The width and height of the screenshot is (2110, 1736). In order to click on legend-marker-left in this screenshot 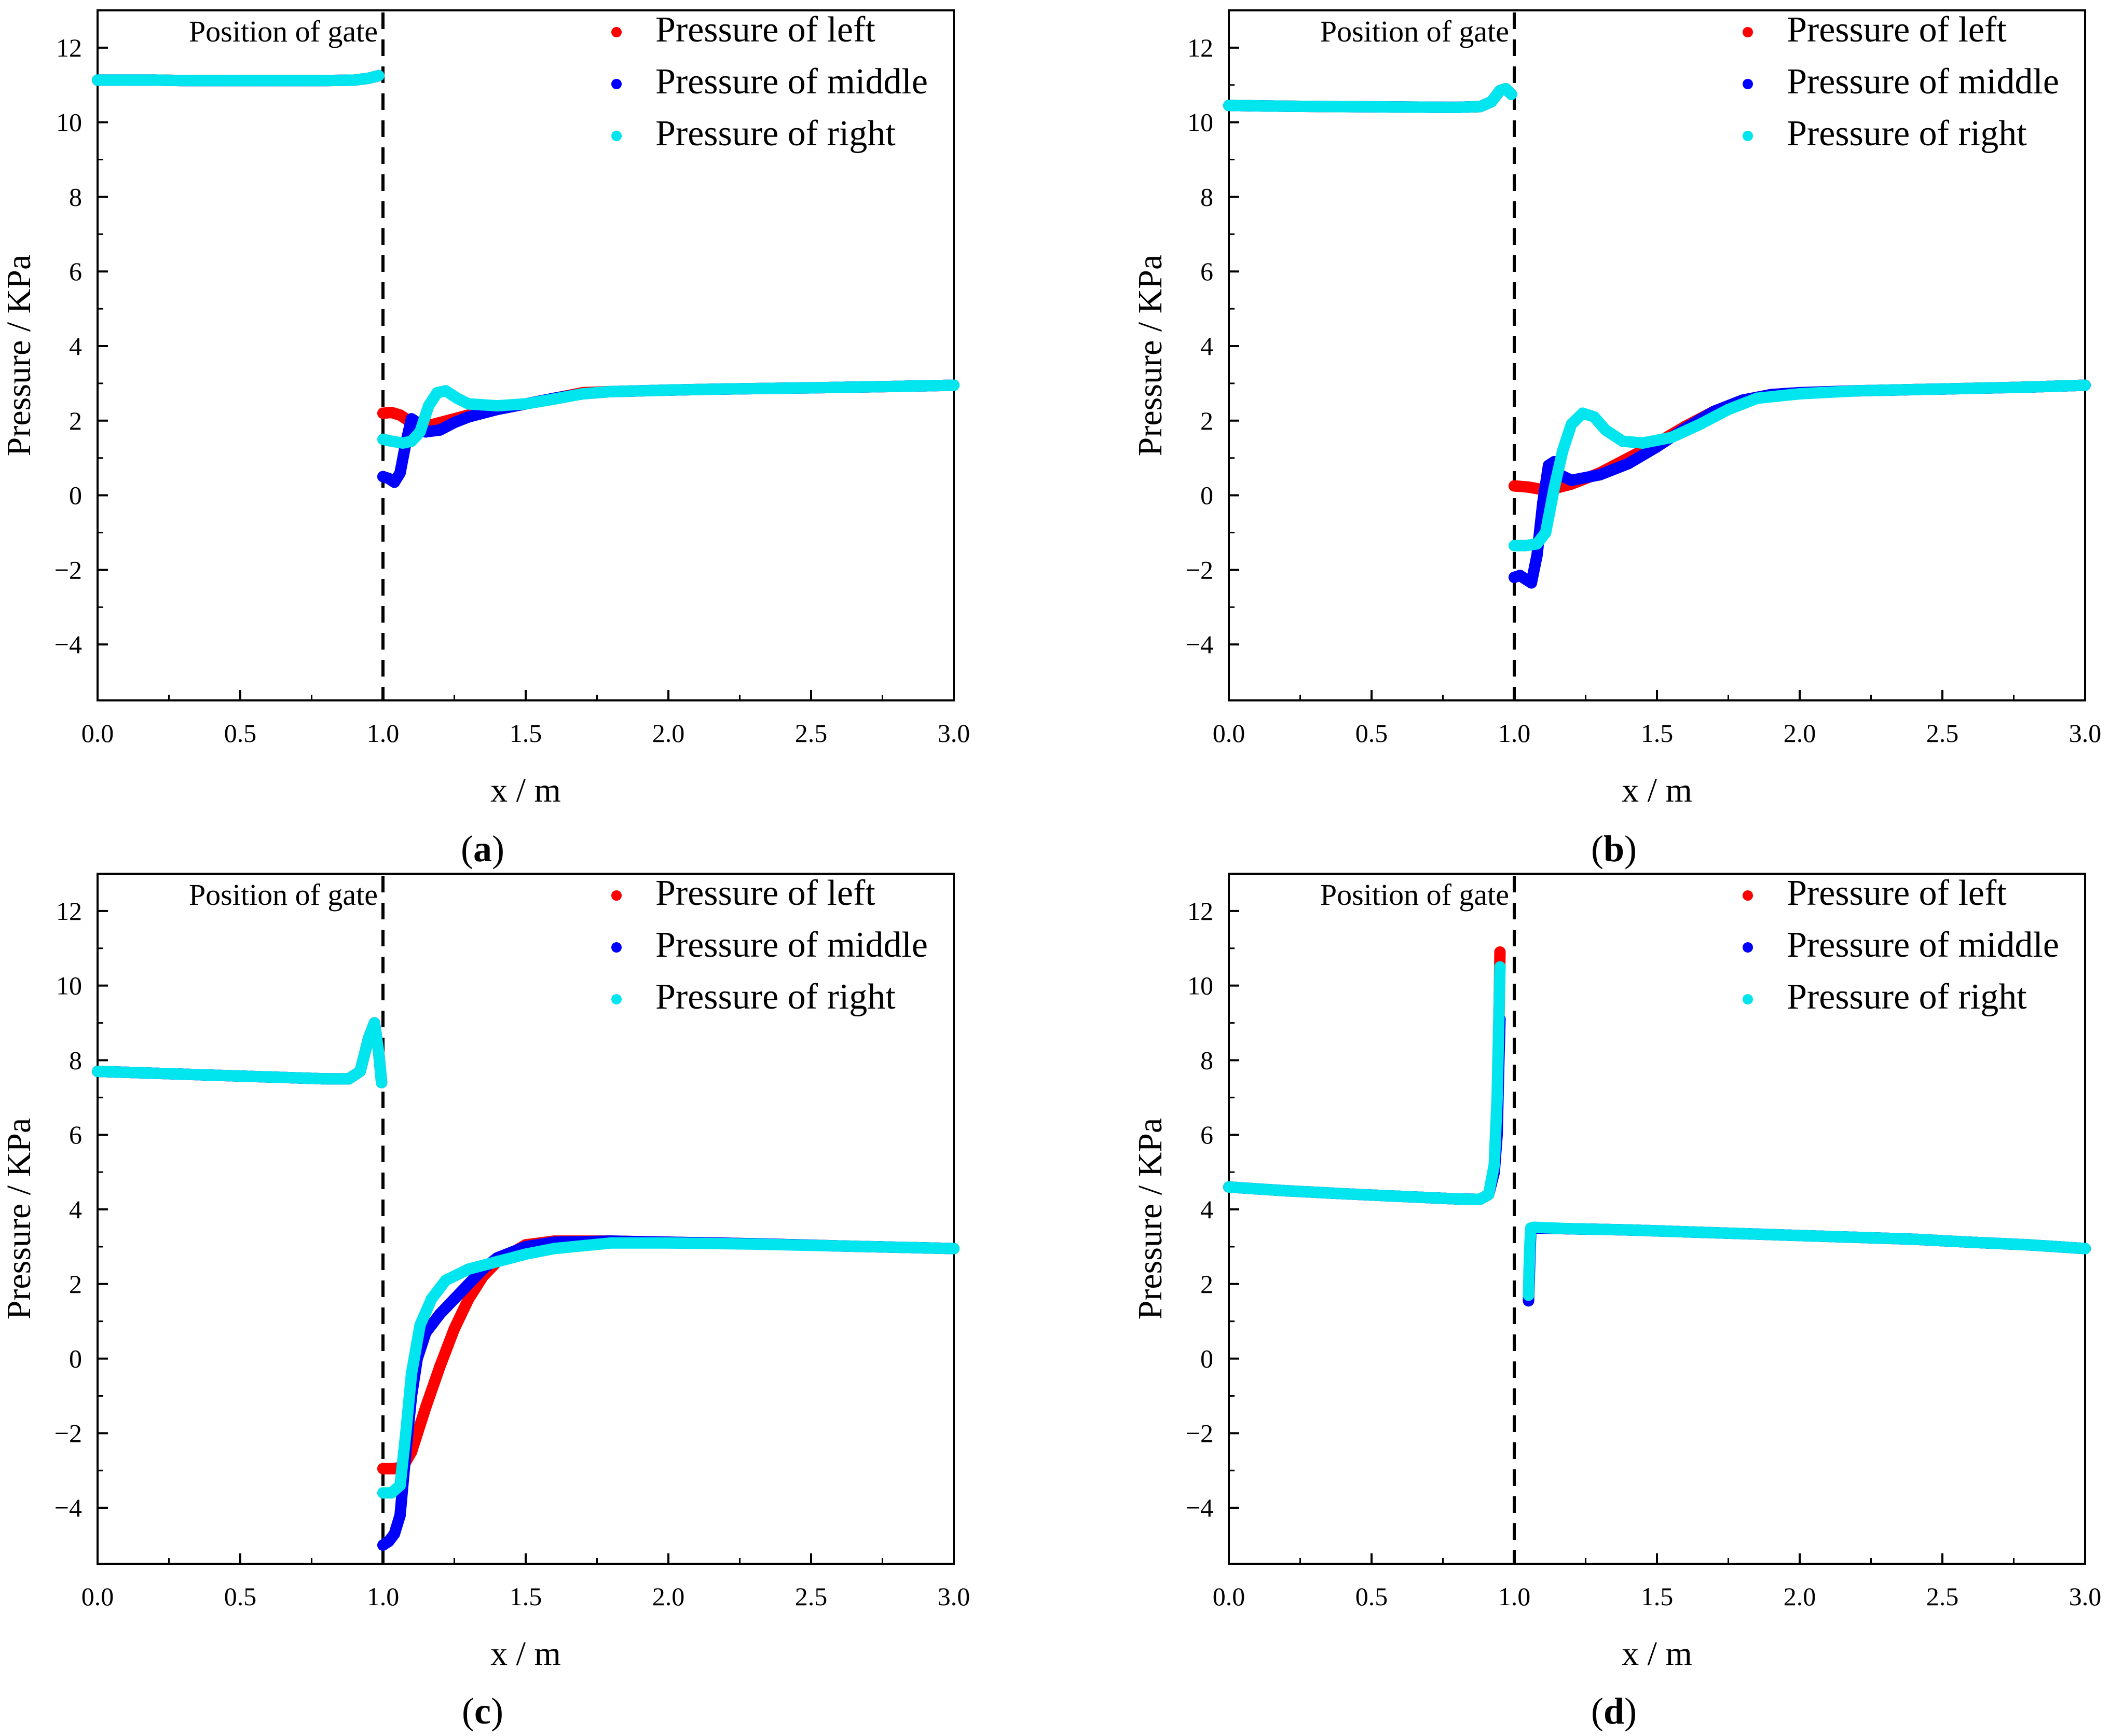, I will do `click(1748, 896)`.